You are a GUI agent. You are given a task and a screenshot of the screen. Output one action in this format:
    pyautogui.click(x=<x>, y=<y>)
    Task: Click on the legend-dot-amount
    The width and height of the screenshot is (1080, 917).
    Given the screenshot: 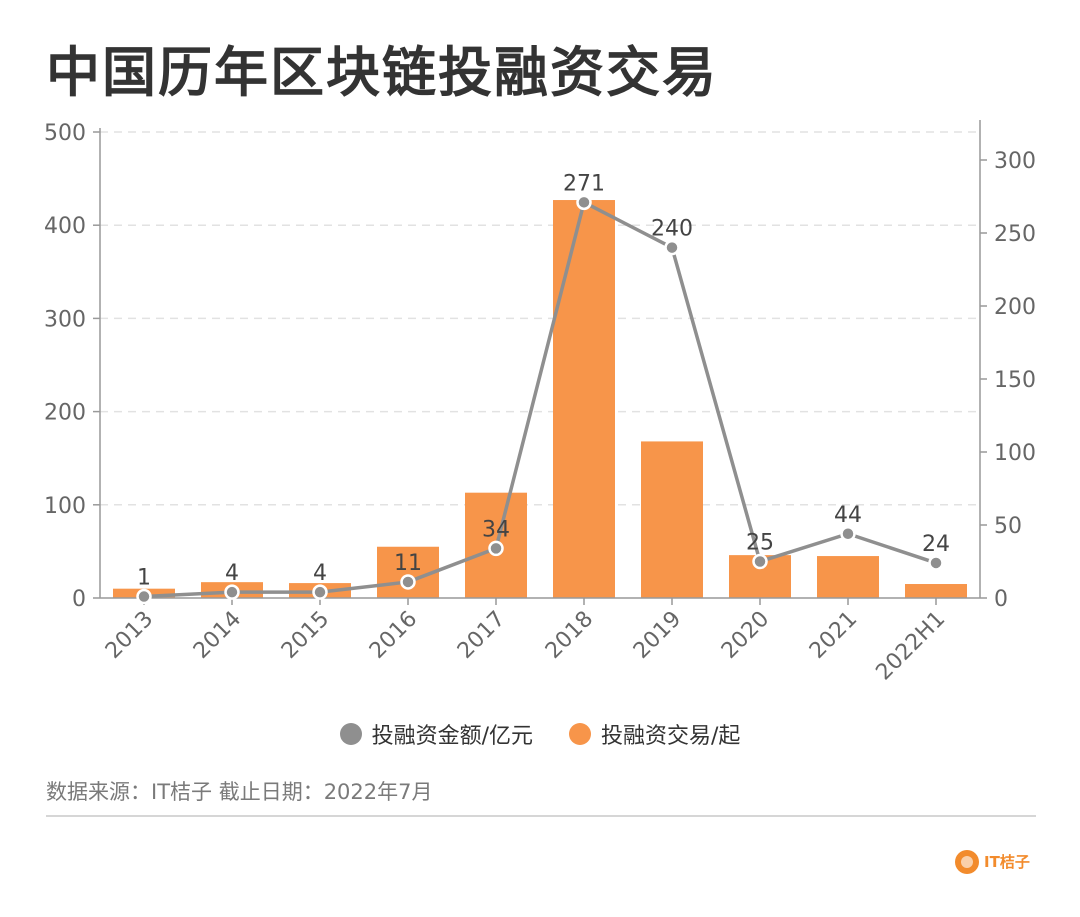 What is the action you would take?
    pyautogui.click(x=350, y=734)
    